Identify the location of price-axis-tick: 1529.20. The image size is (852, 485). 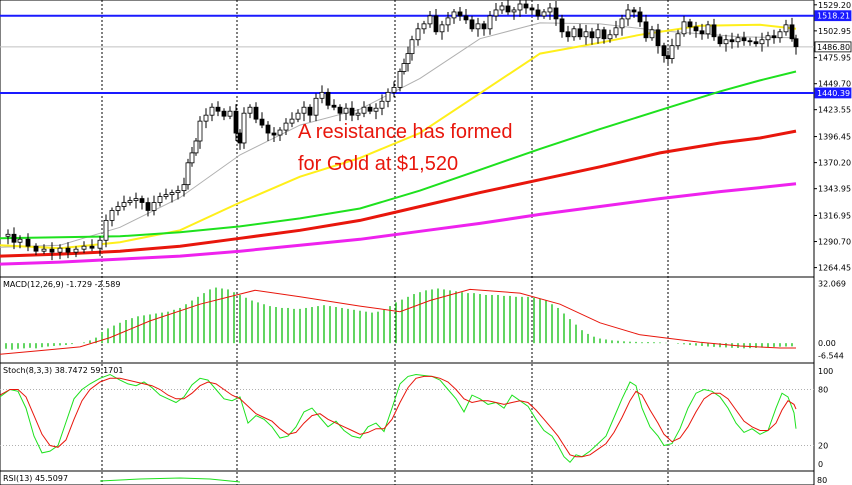
(834, 5).